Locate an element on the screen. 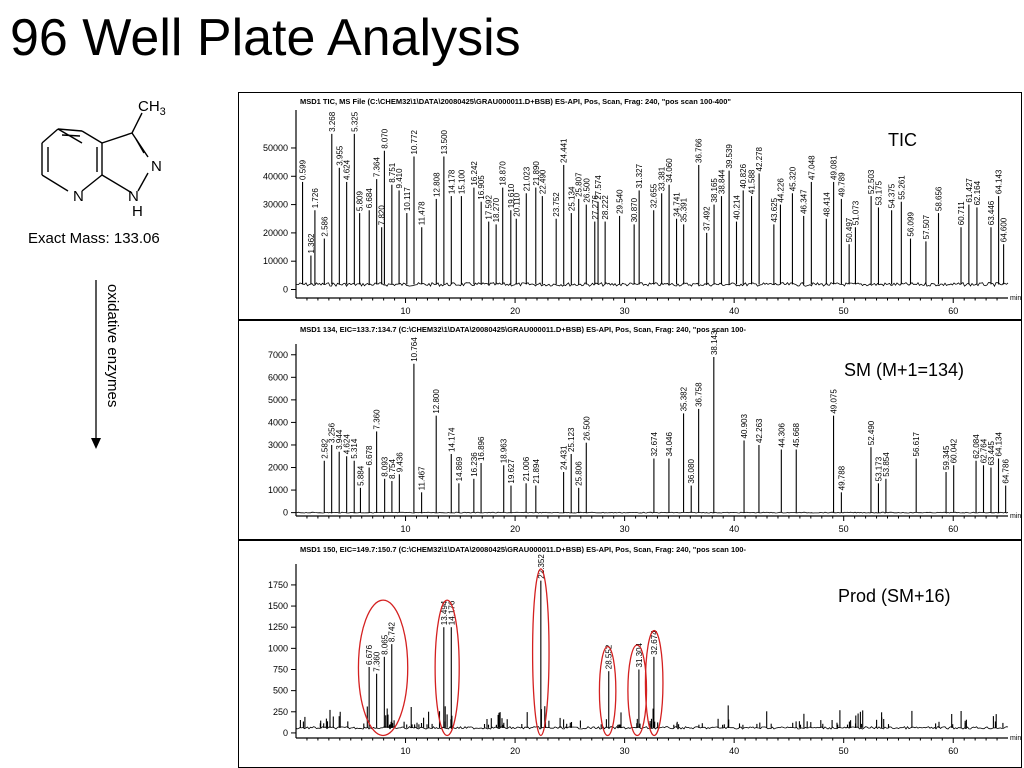 This screenshot has width=1024, height=768. peak-label: 50.497 is located at coordinates (849, 229).